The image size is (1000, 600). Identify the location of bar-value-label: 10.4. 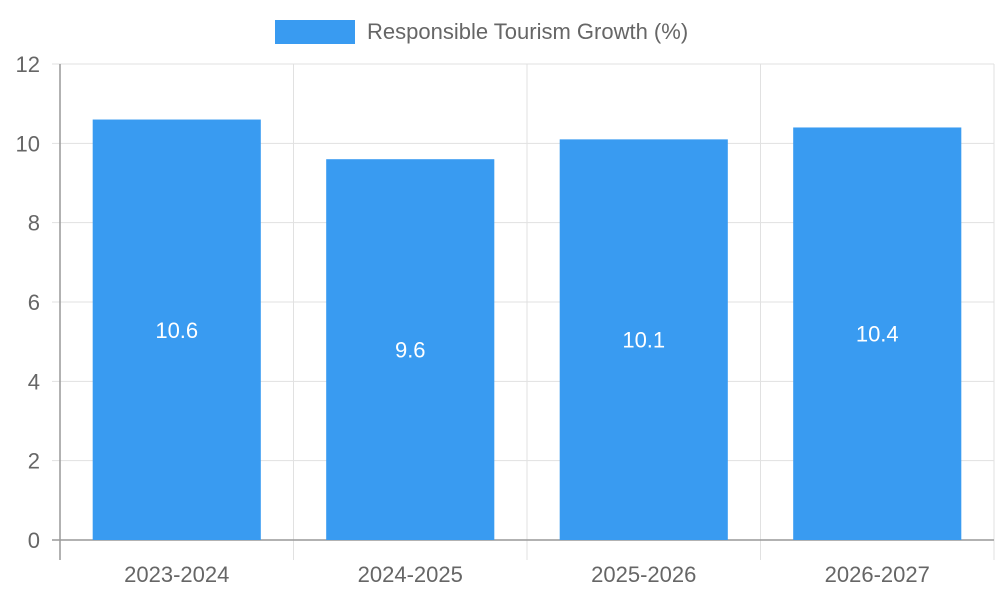
(877, 334).